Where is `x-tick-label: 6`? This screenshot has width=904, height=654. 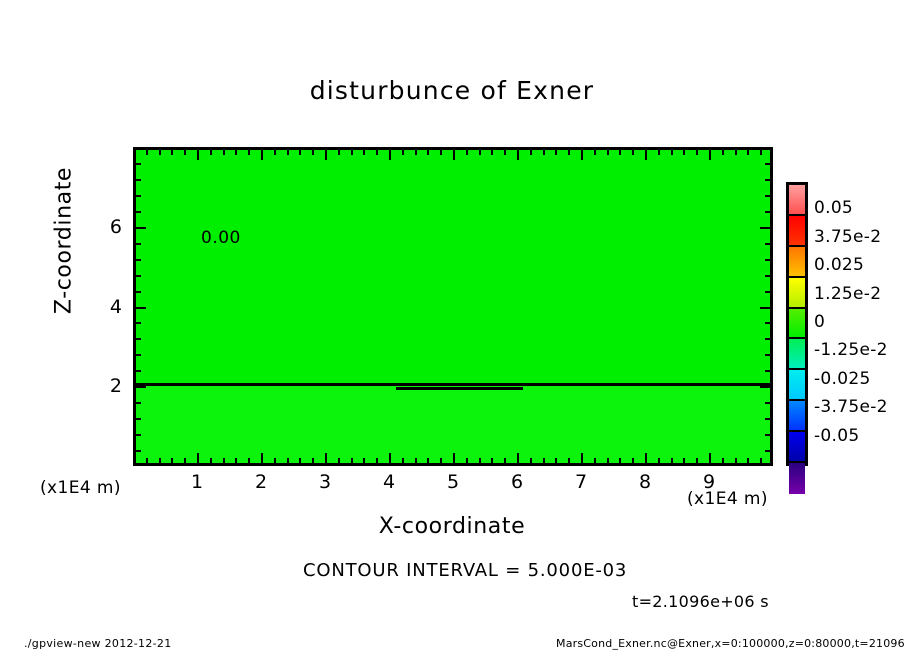
x-tick-label: 6 is located at coordinates (517, 482).